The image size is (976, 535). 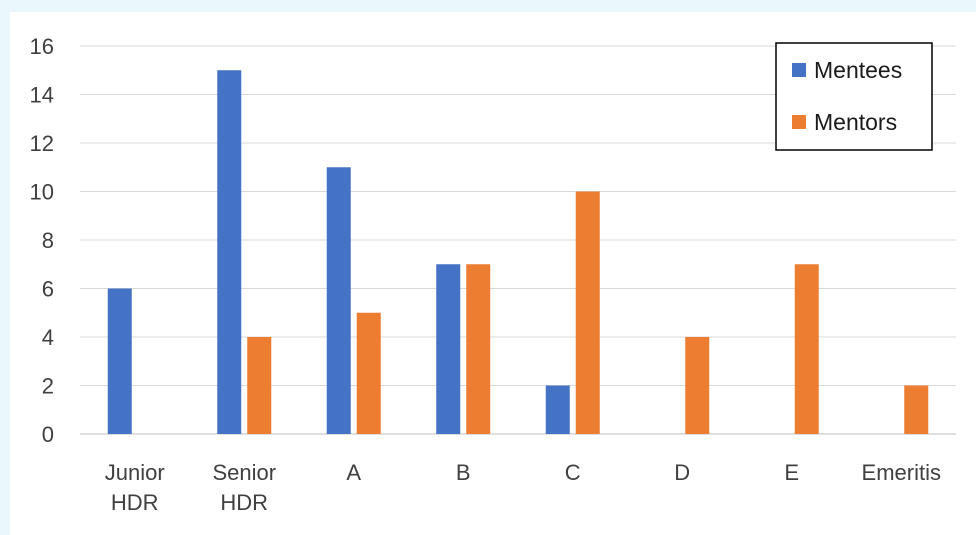 I want to click on legend: Mentees Mentors, so click(x=854, y=96).